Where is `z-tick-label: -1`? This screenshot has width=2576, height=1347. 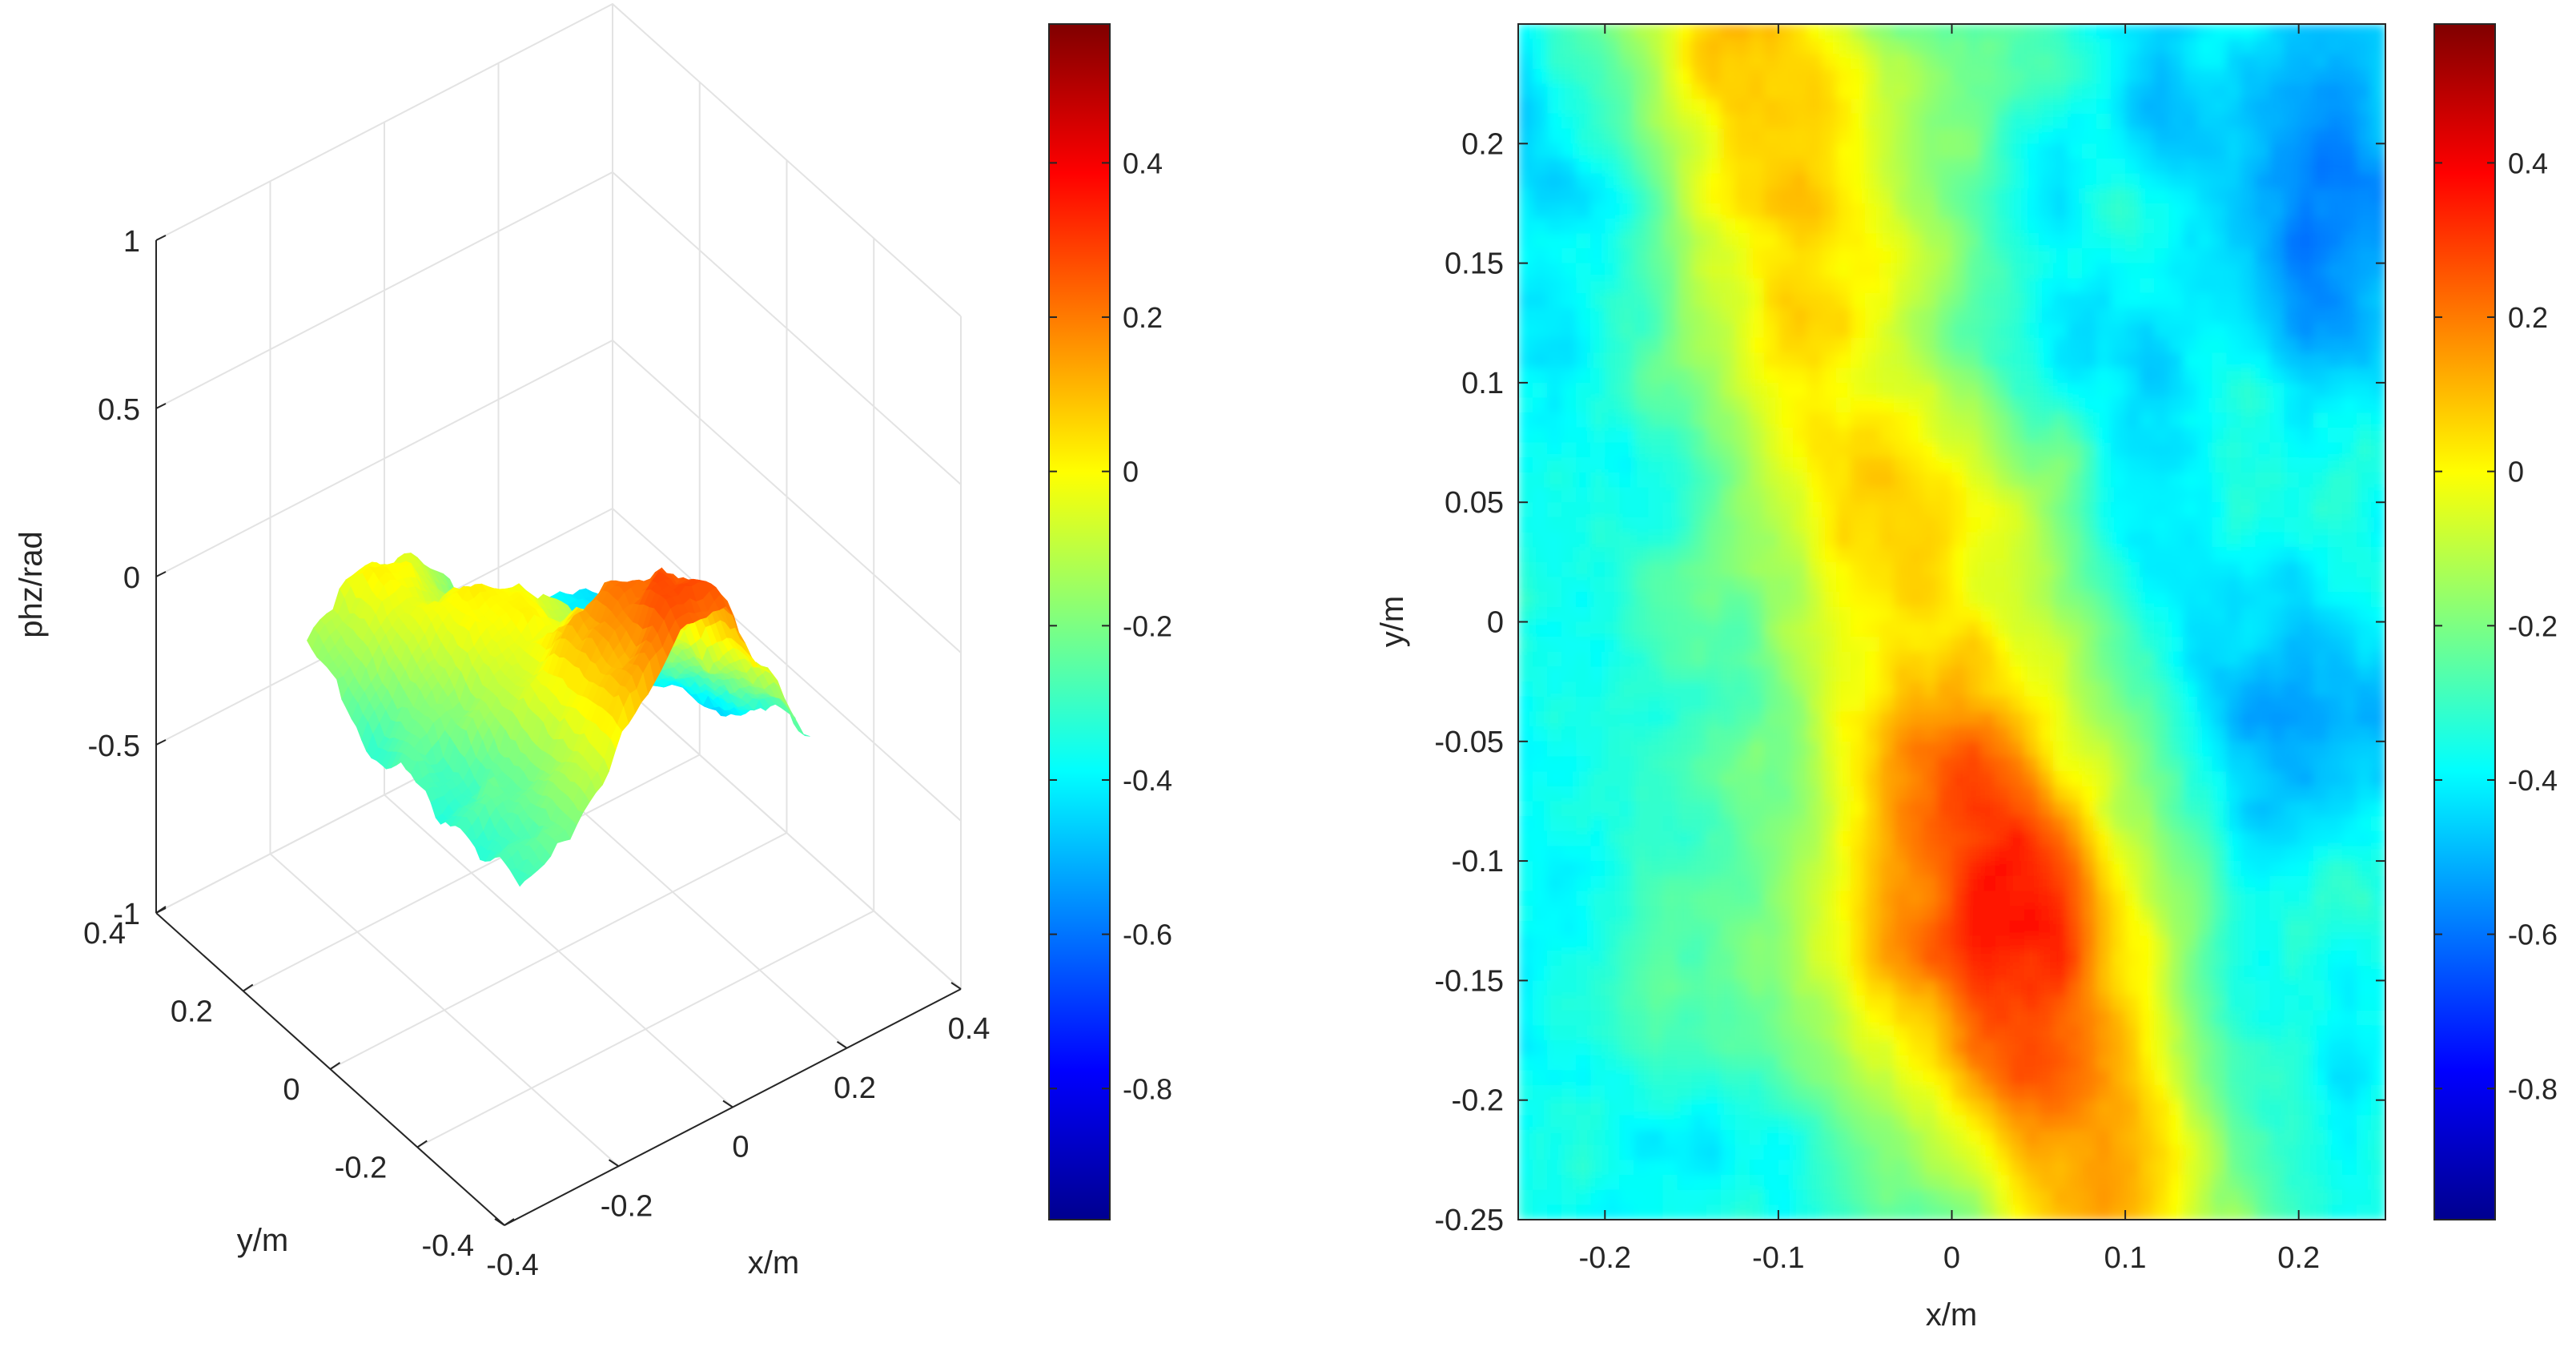 z-tick-label: -1 is located at coordinates (126, 915).